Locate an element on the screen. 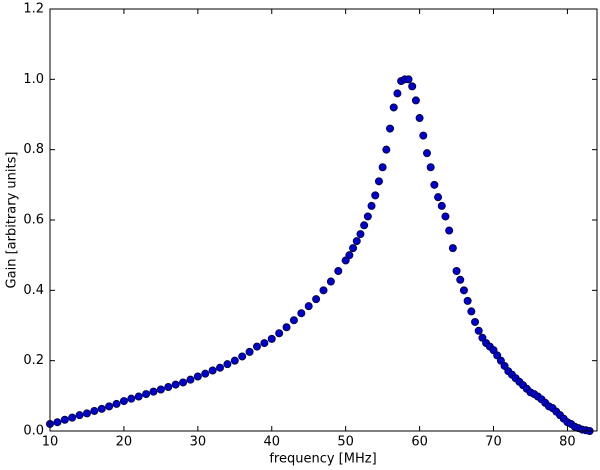 The height and width of the screenshot is (470, 600). x-tick-label: 40 is located at coordinates (271, 442).